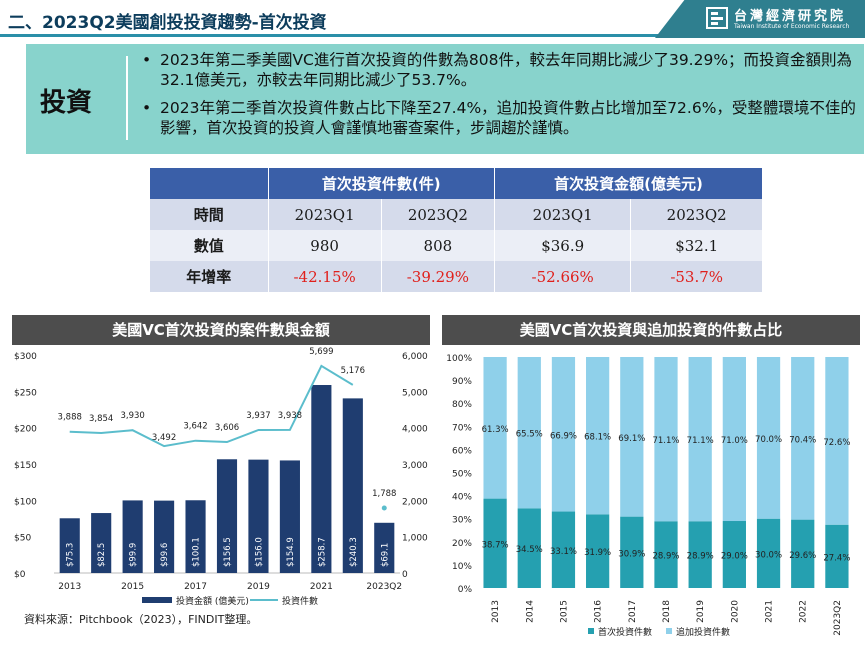 This screenshot has height=649, width=865. I want to click on chart2-y-tick: 50%, so click(462, 475).